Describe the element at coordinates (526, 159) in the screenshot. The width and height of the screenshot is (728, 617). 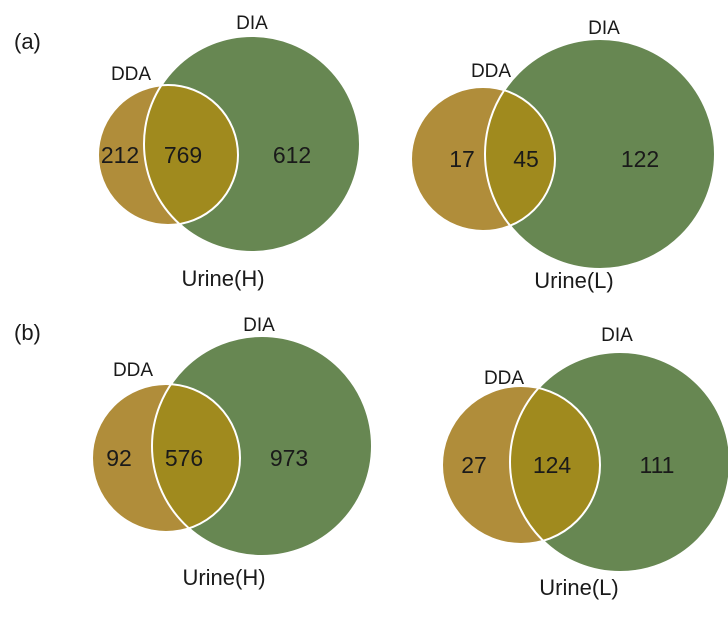
I see `overlap-count: 45` at that location.